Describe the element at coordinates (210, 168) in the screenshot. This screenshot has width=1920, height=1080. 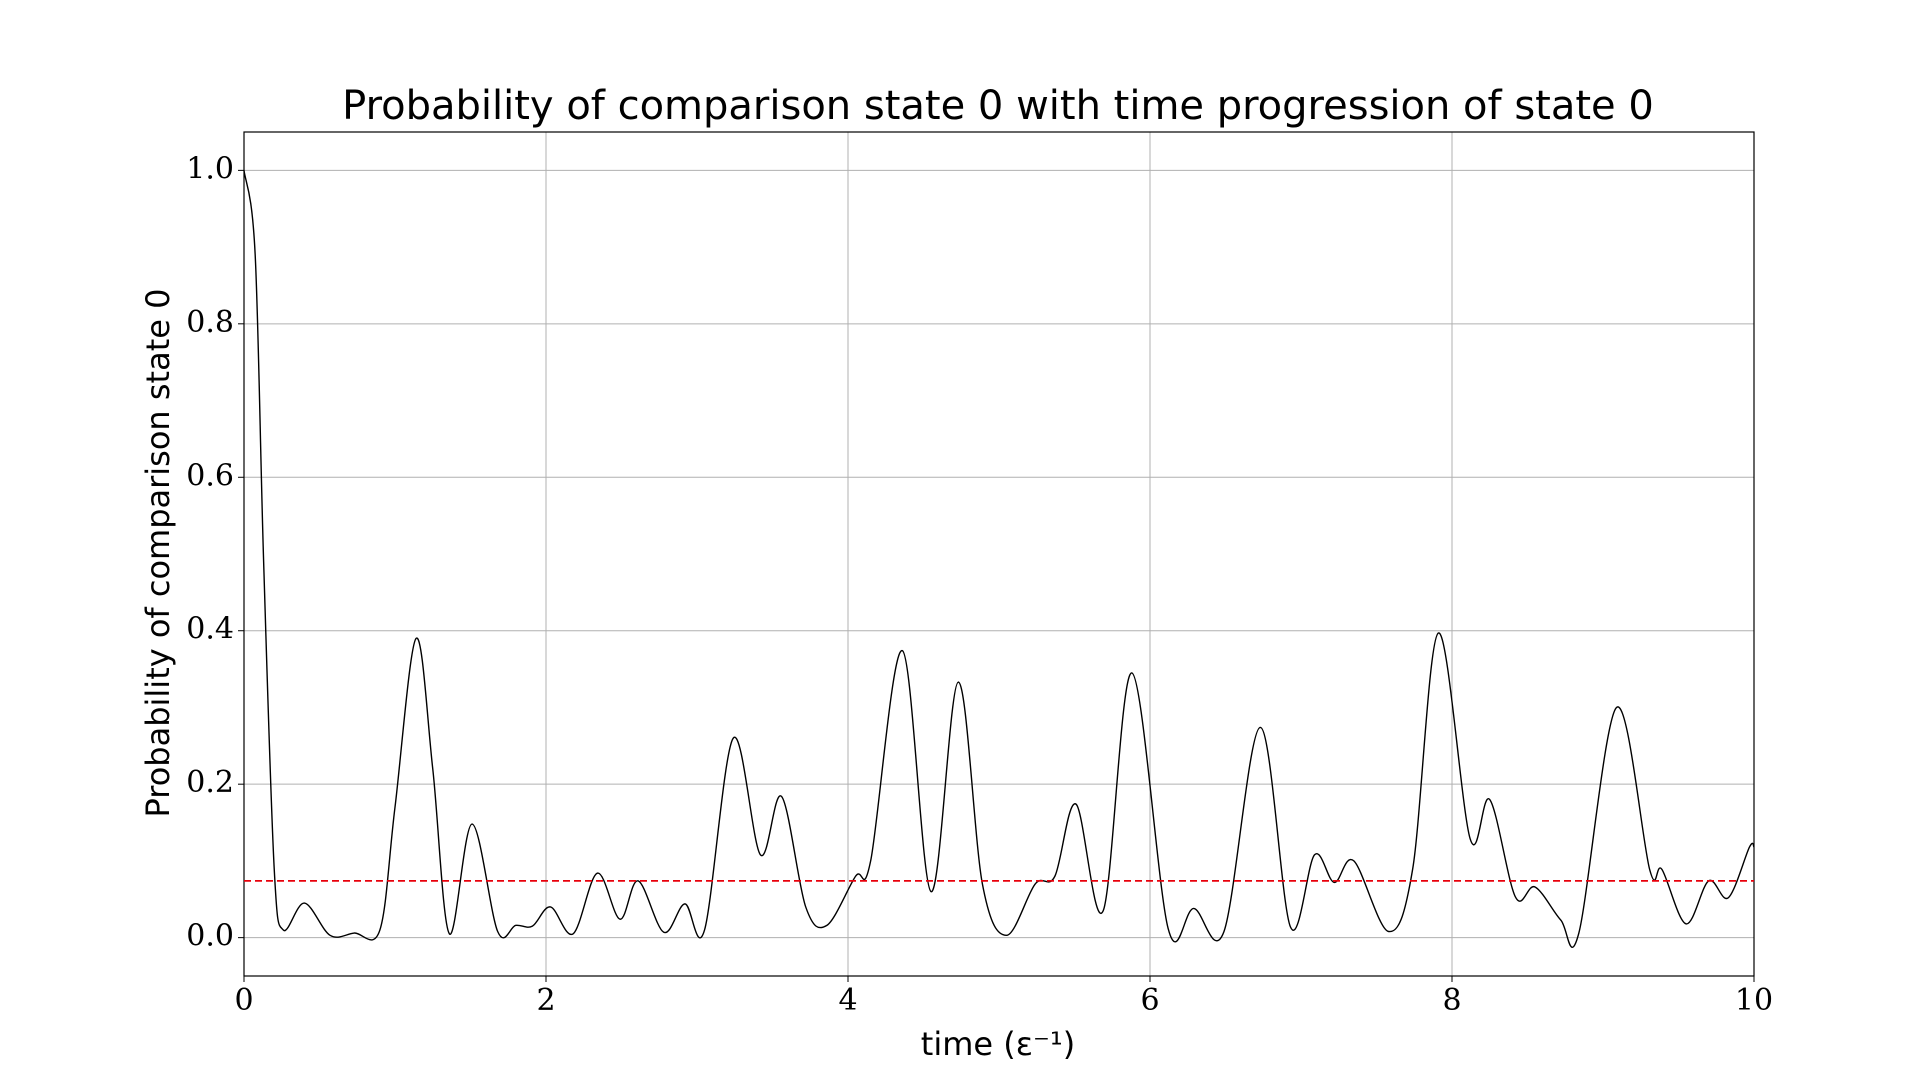
I see `y-tick-label: 1.0` at that location.